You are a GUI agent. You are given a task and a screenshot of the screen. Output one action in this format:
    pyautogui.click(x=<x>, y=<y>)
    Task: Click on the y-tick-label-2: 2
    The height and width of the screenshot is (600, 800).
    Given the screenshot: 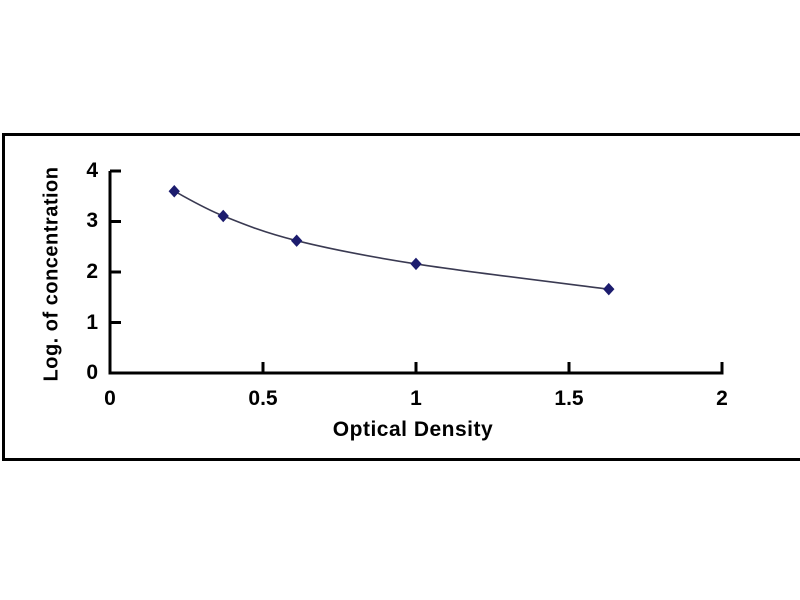 What is the action you would take?
    pyautogui.click(x=92, y=271)
    